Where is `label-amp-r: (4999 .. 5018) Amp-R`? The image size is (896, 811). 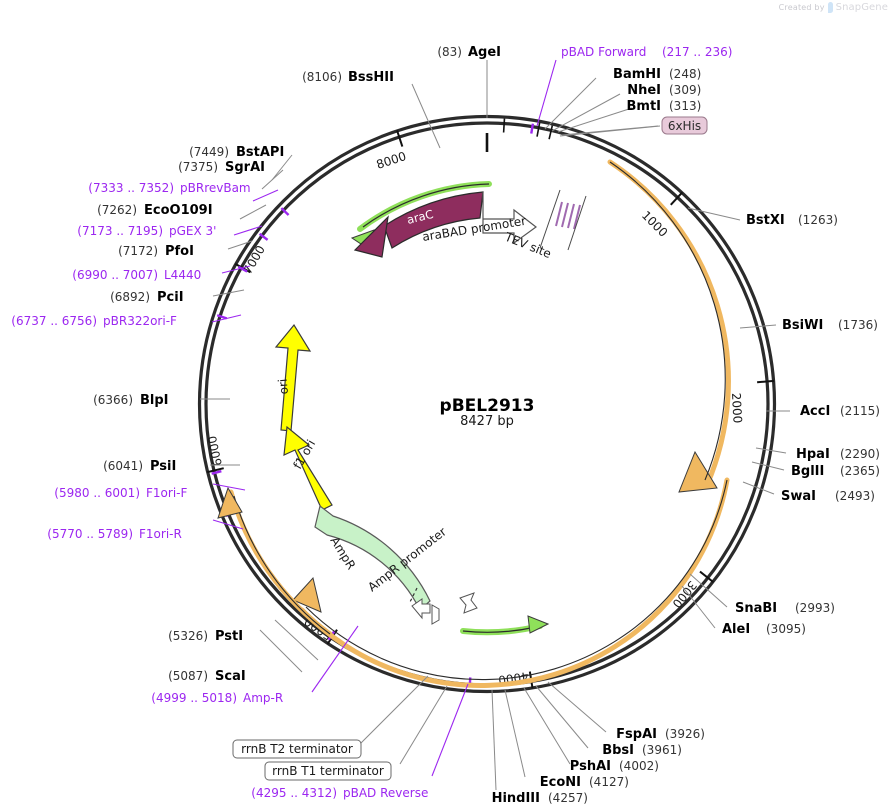 label-amp-r: (4999 .. 5018) Amp-R is located at coordinates (217, 698).